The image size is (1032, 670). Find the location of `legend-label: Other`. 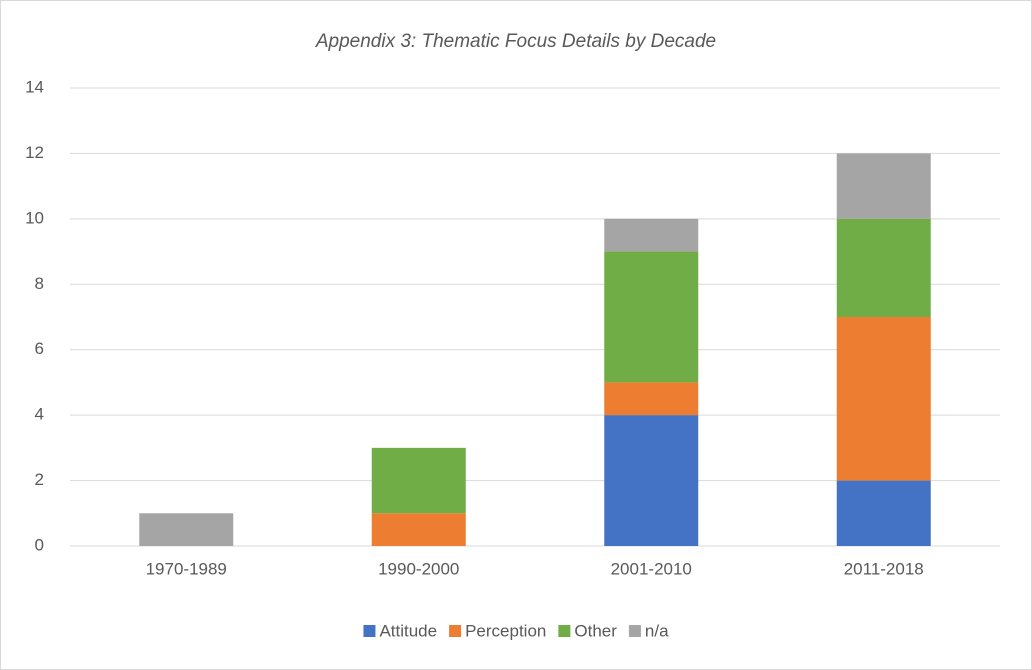

legend-label: Other is located at coordinates (595, 630).